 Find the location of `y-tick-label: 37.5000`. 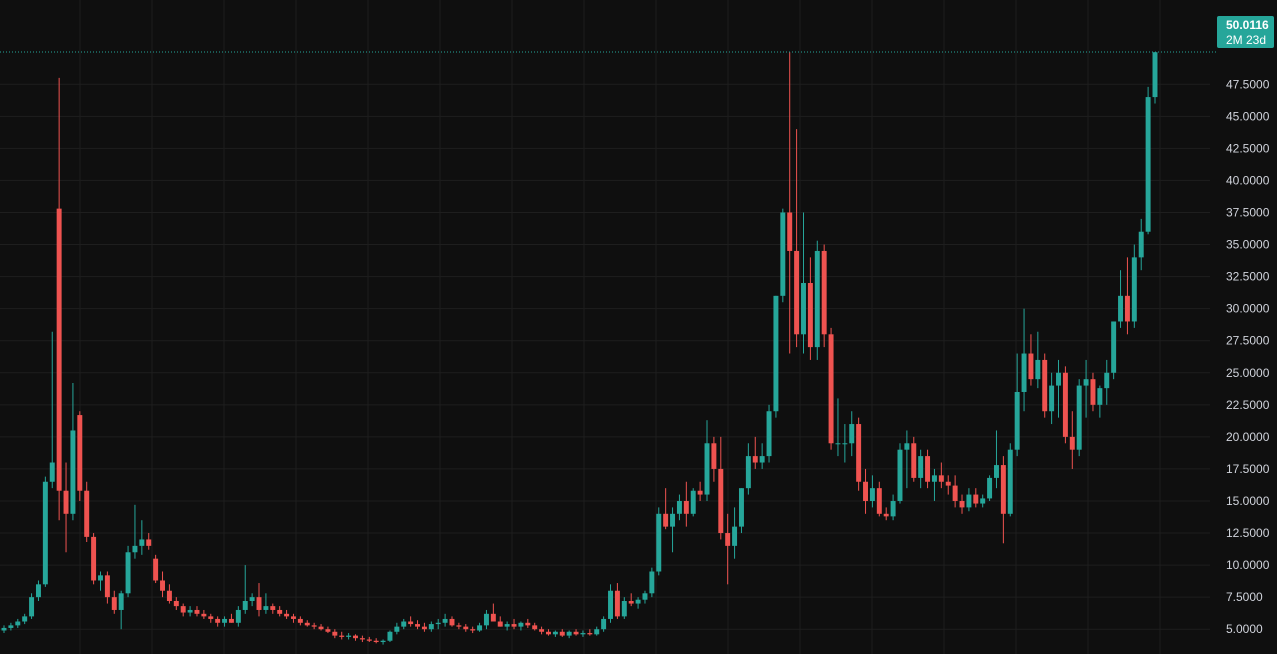

y-tick-label: 37.5000 is located at coordinates (1248, 212).